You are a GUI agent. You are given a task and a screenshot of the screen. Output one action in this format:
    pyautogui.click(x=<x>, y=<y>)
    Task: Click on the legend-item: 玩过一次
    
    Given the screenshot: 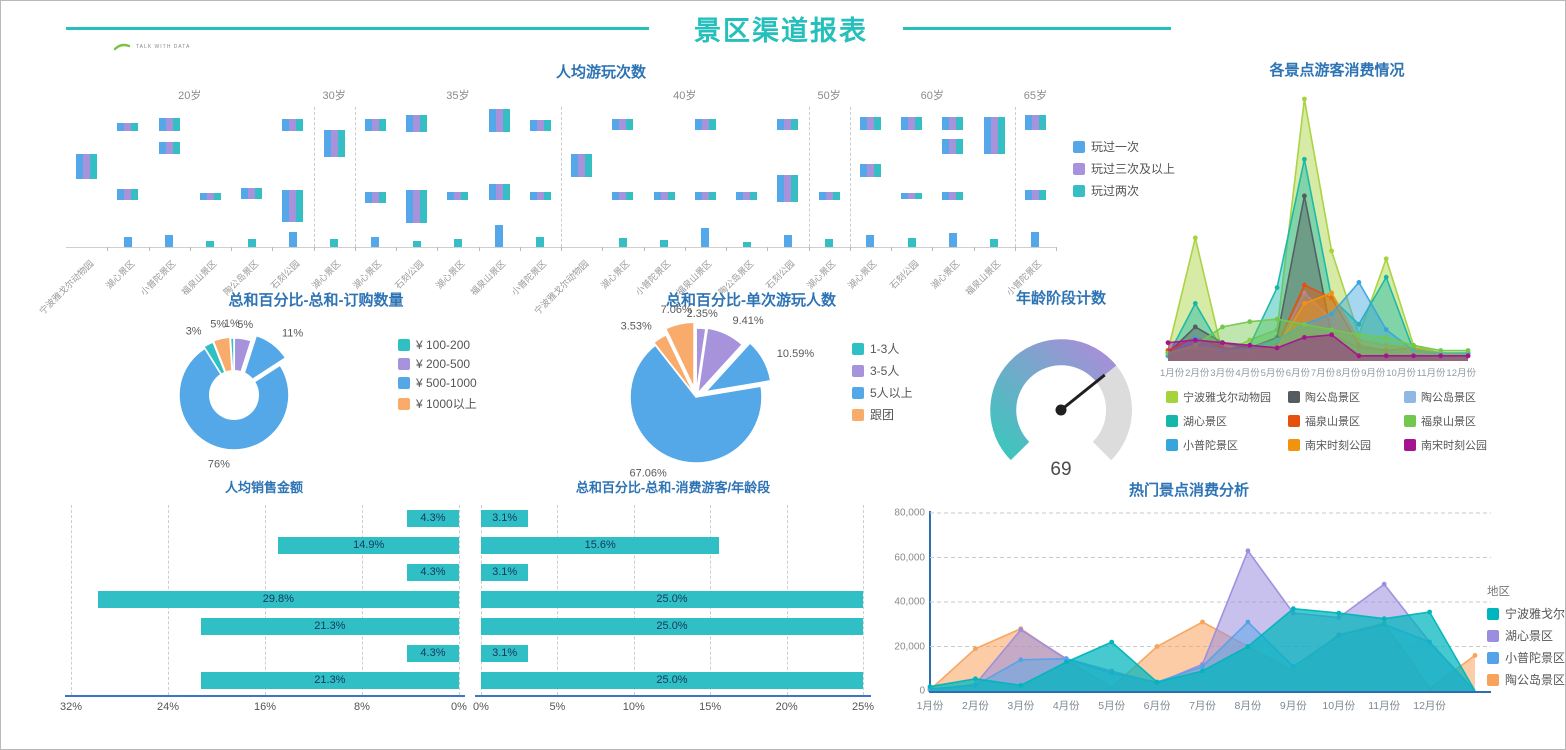 What is the action you would take?
    pyautogui.click(x=1124, y=146)
    